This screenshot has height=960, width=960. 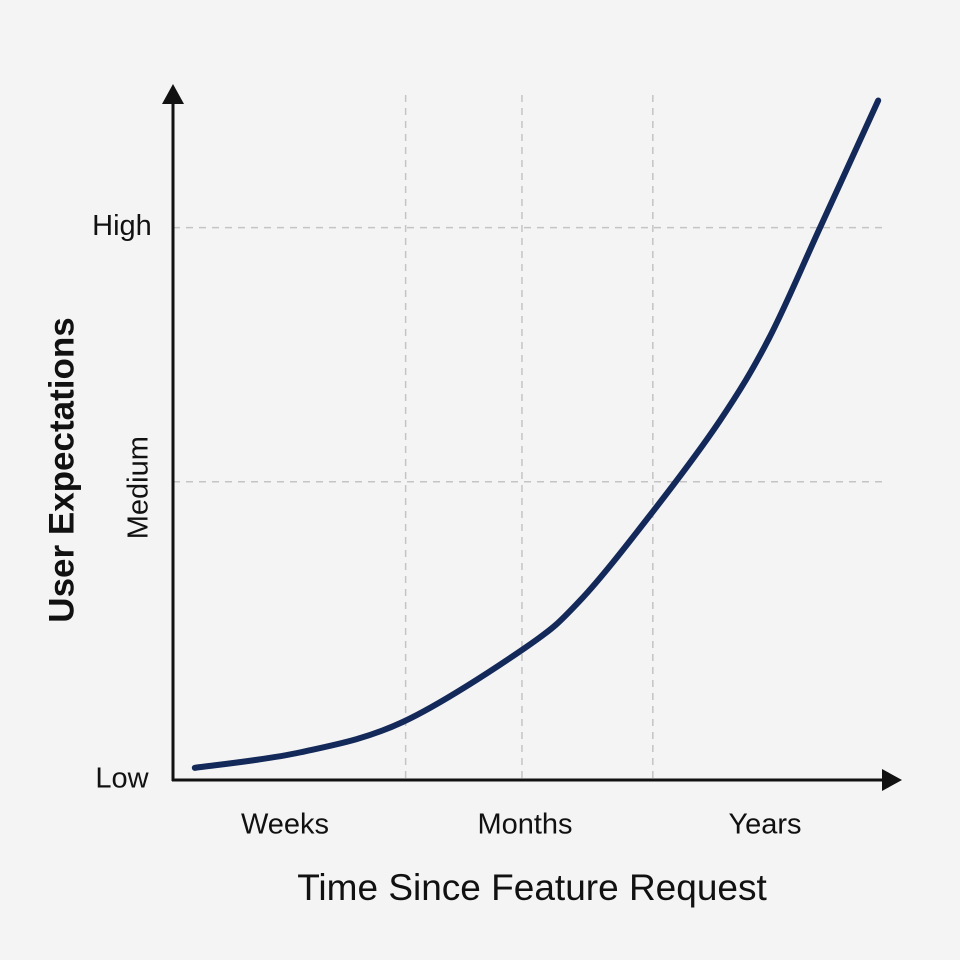 I want to click on x-tick-label: Years, so click(x=764, y=825).